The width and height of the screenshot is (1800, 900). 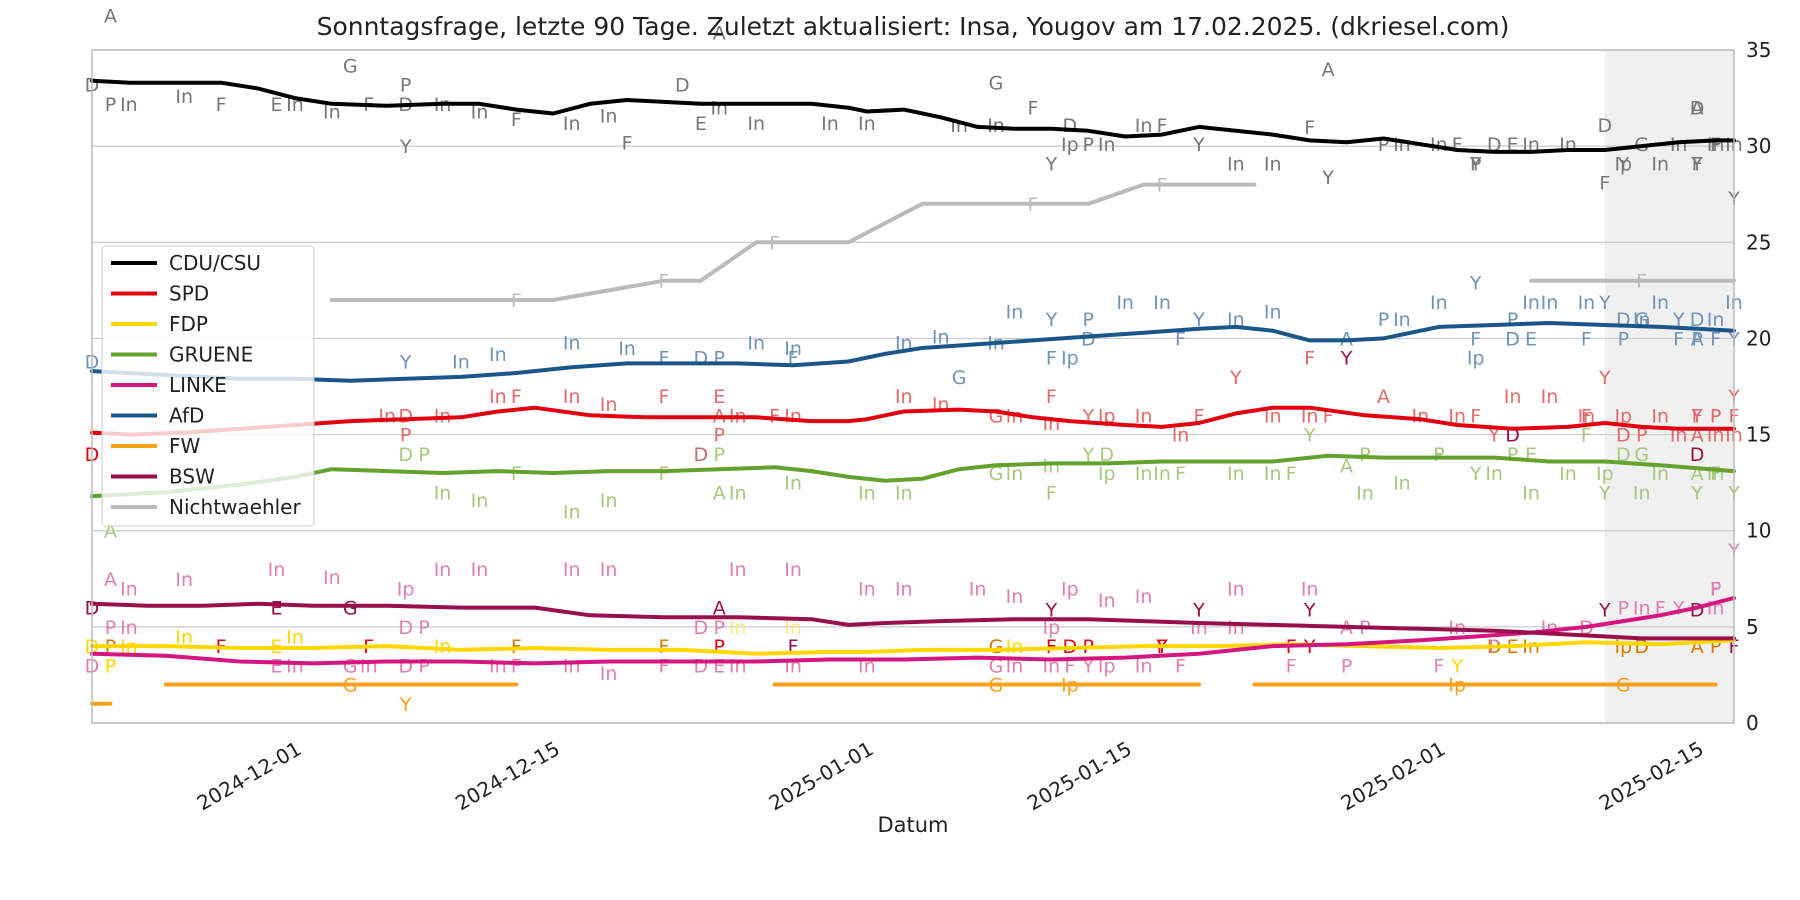 I want to click on legend-label: CDU/CSU, so click(x=215, y=263).